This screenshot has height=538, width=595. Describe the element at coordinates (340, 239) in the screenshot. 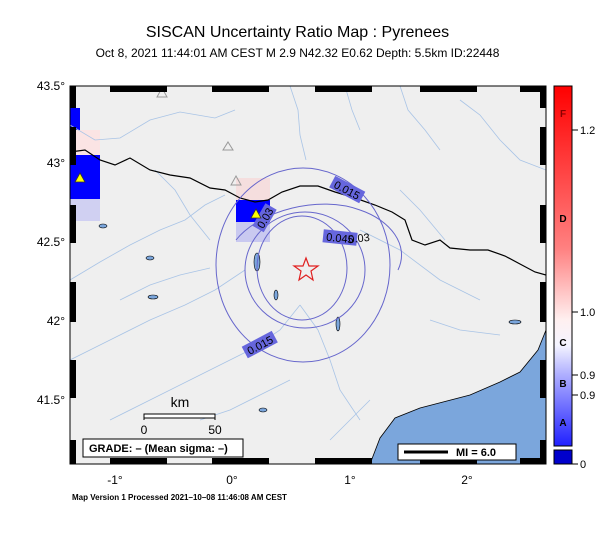

I see `contour-label: 0.045` at that location.